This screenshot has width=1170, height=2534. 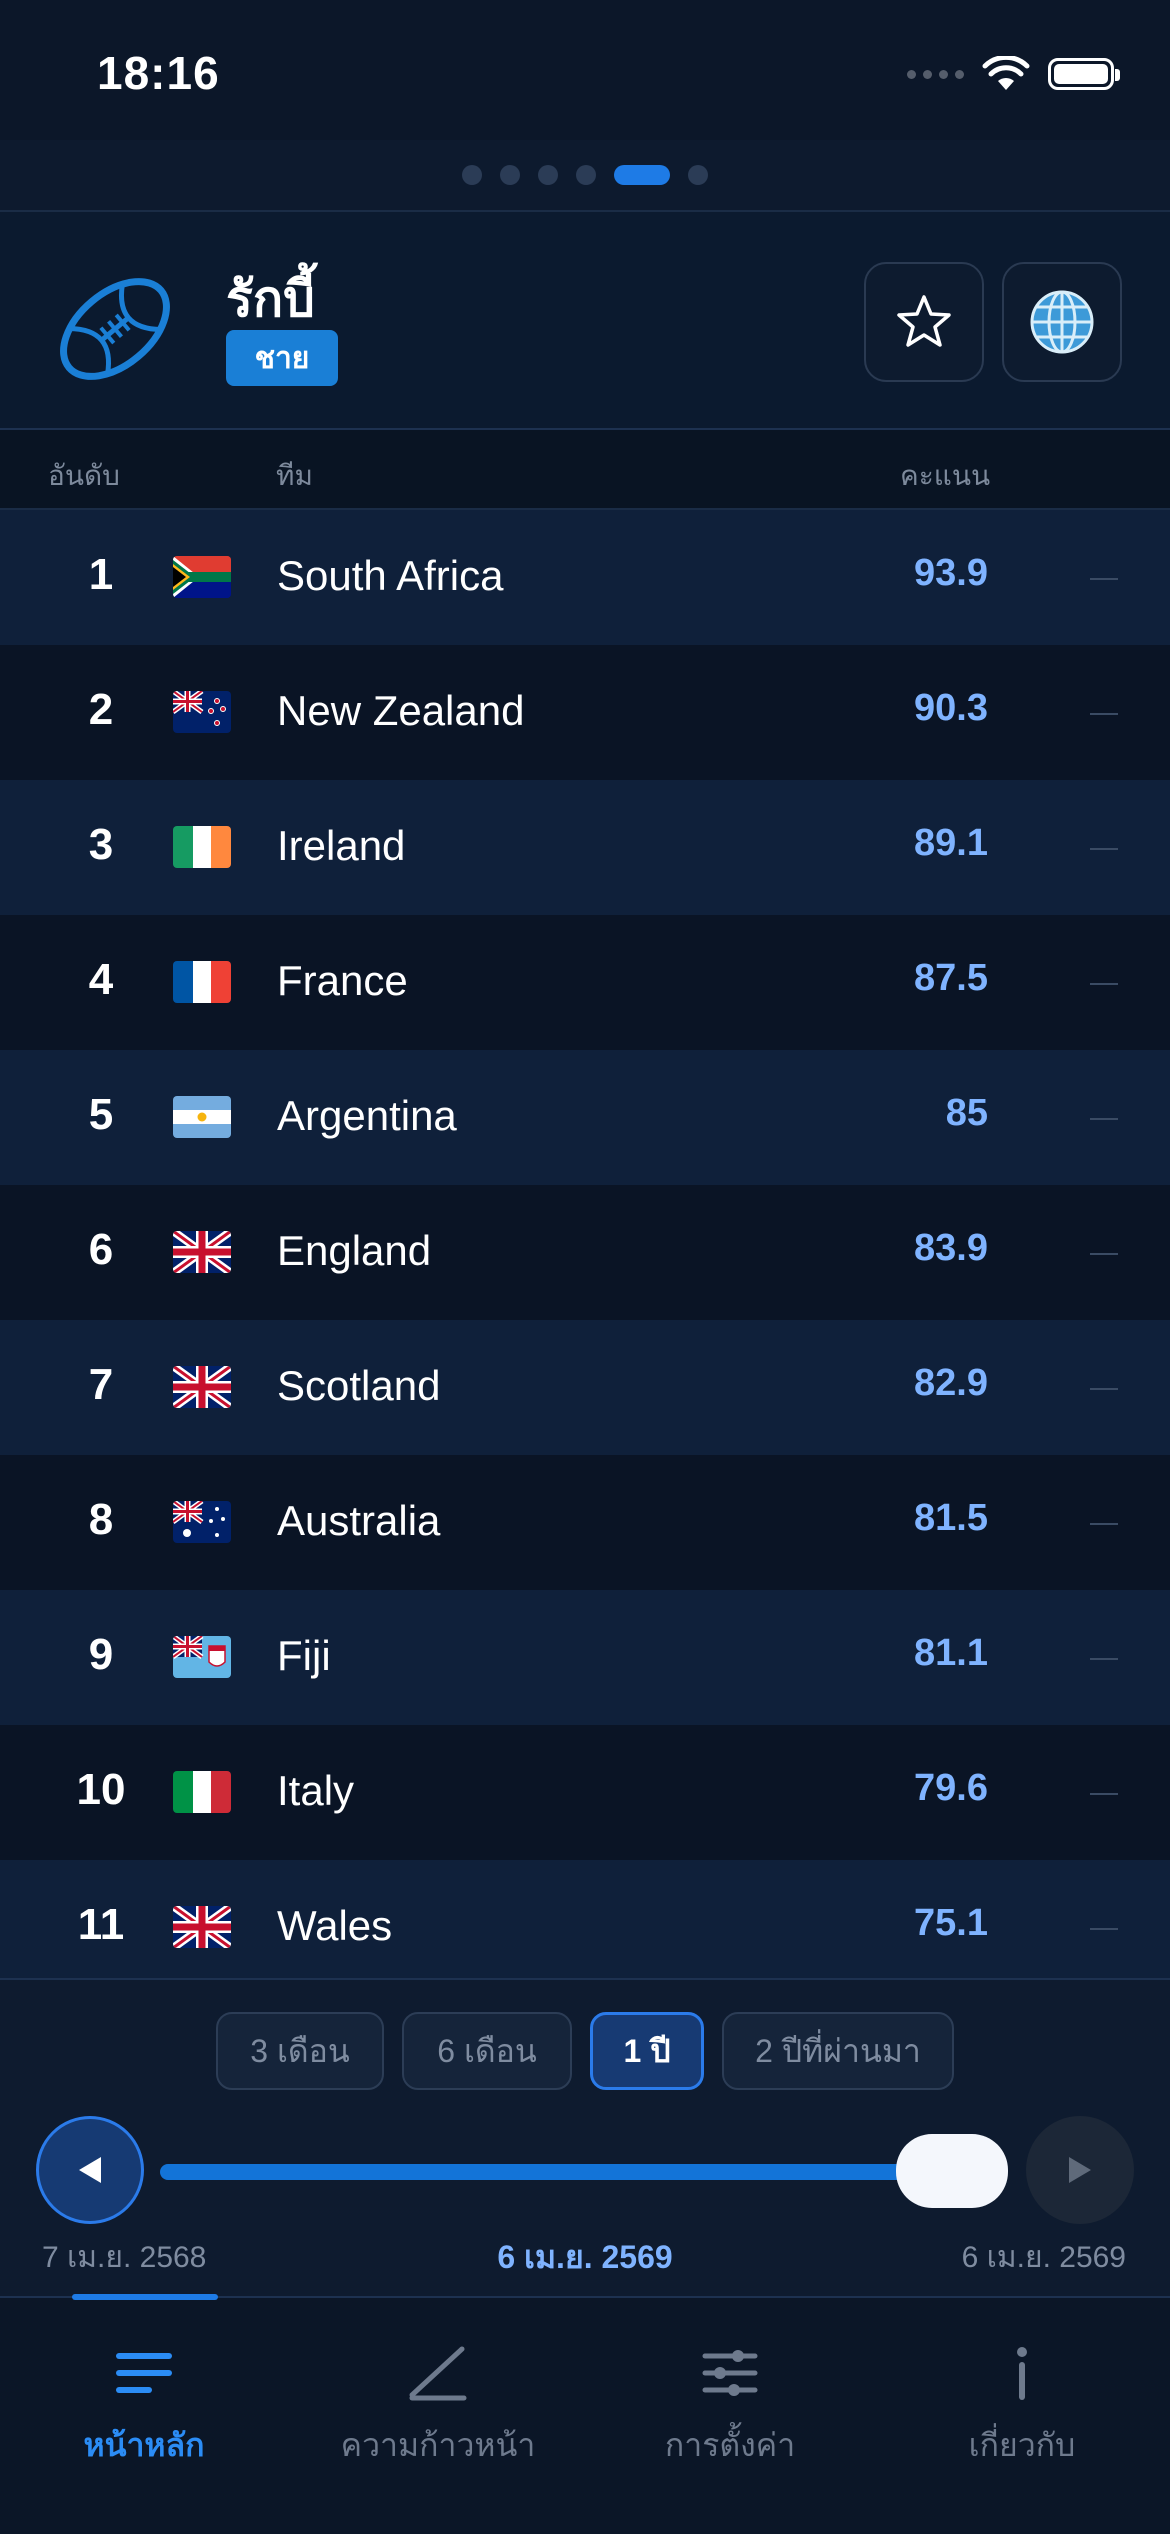 I want to click on page-indicator, so click(x=585, y=176).